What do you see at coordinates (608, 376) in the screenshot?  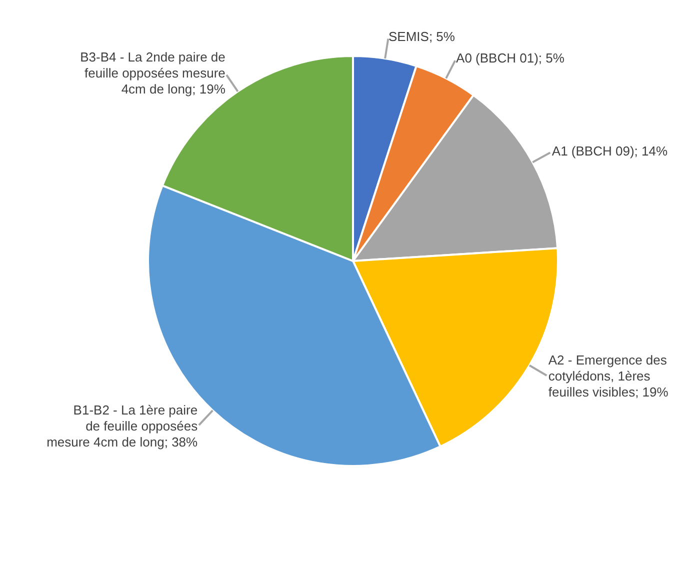 I see `slice-label: A2 - Emergence des cotylédons, 1ères feuilles visibles; 19%` at bounding box center [608, 376].